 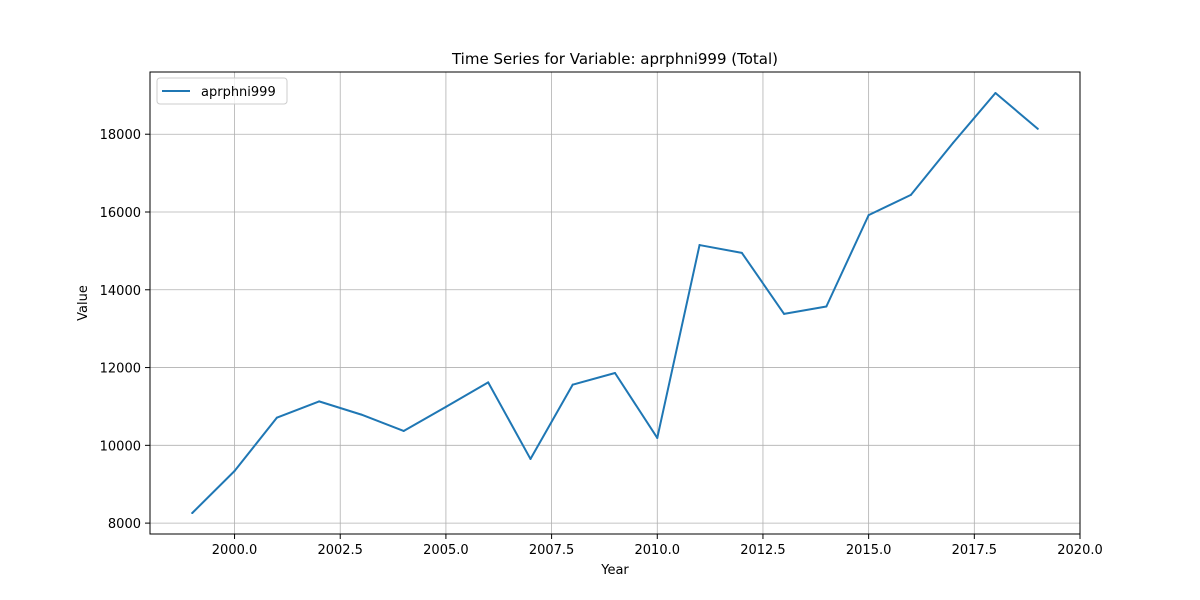 I want to click on x-tick-label: 2005.0, so click(x=446, y=550).